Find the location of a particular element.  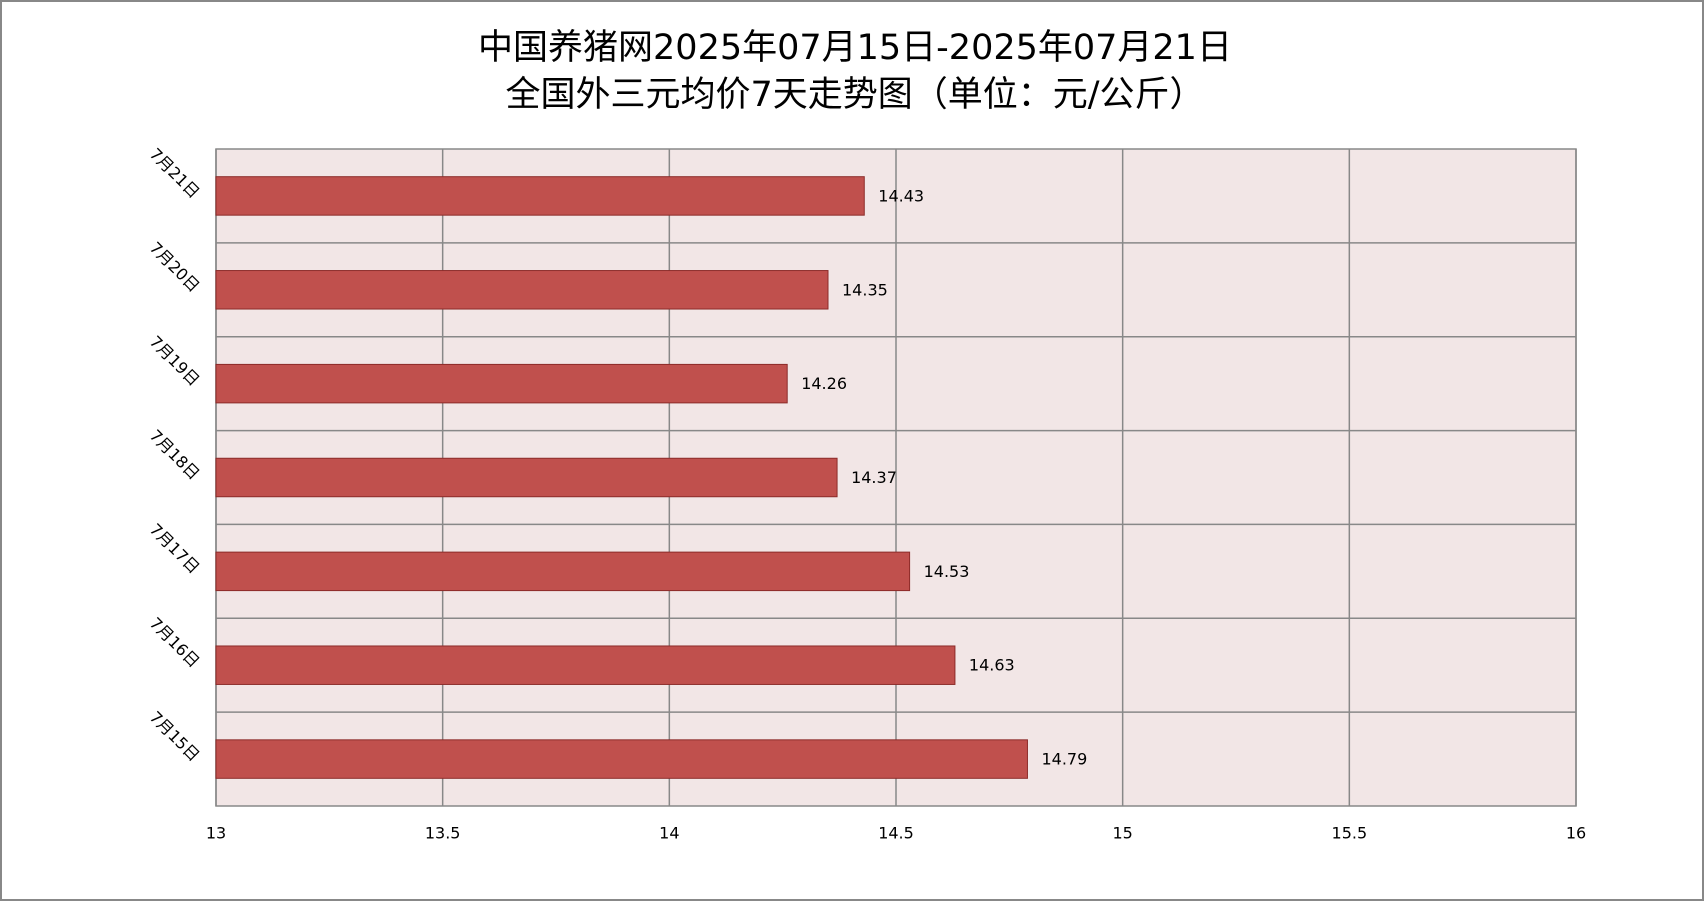

x-tick-label: 14 is located at coordinates (669, 833).